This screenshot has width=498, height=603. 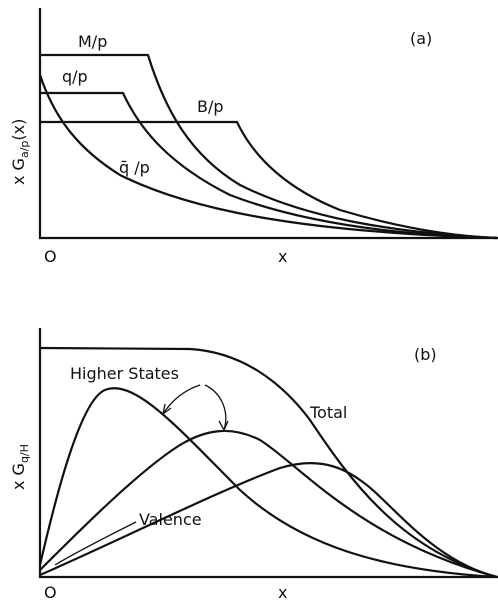 What do you see at coordinates (328, 412) in the screenshot?
I see `label-total: Total` at bounding box center [328, 412].